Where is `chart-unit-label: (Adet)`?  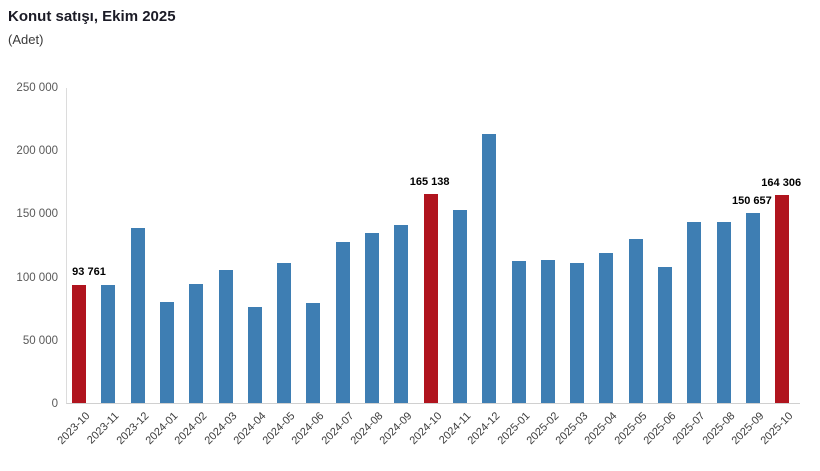 chart-unit-label: (Adet) is located at coordinates (26, 39).